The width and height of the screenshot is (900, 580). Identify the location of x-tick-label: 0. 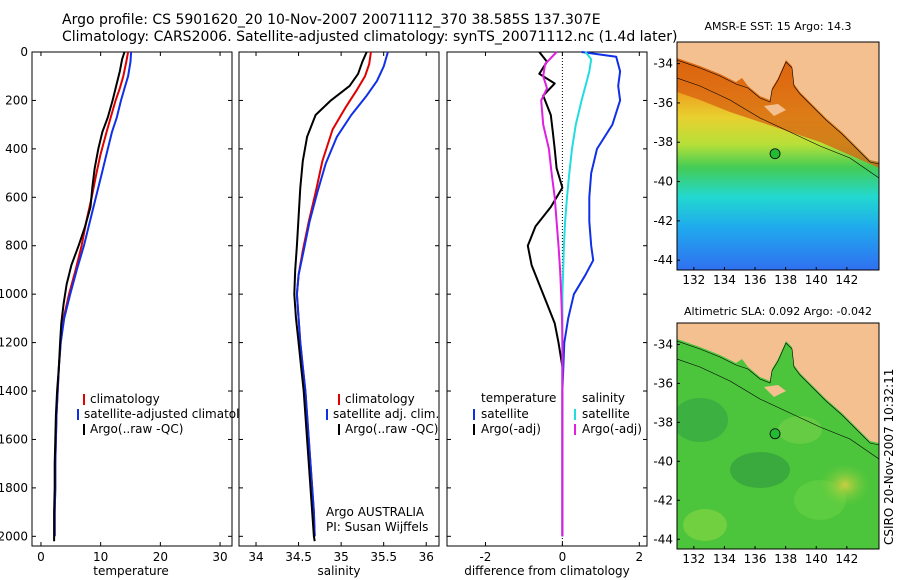
(41, 557).